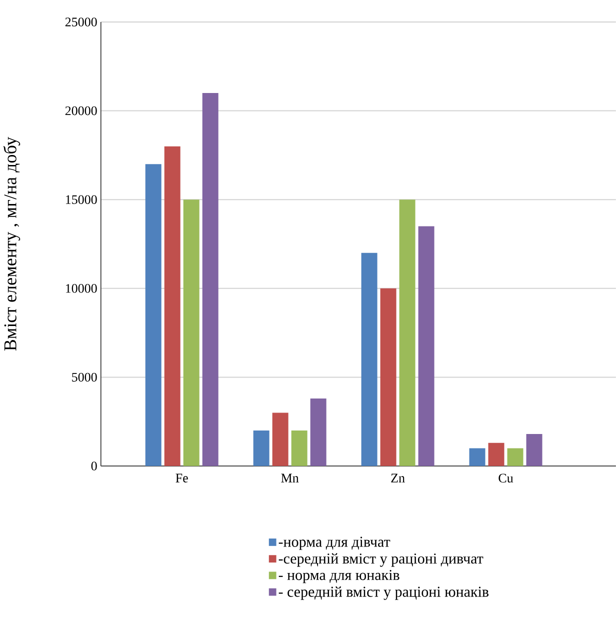  Describe the element at coordinates (339, 577) in the screenshot. I see `legend-label: - норма для юнаків` at that location.